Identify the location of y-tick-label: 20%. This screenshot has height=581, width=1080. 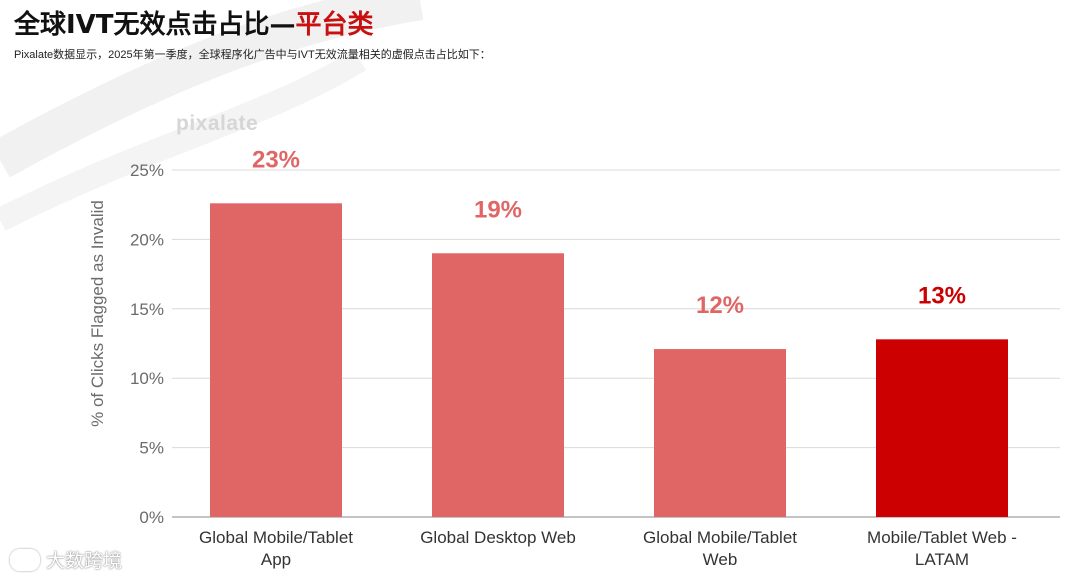
(147, 239).